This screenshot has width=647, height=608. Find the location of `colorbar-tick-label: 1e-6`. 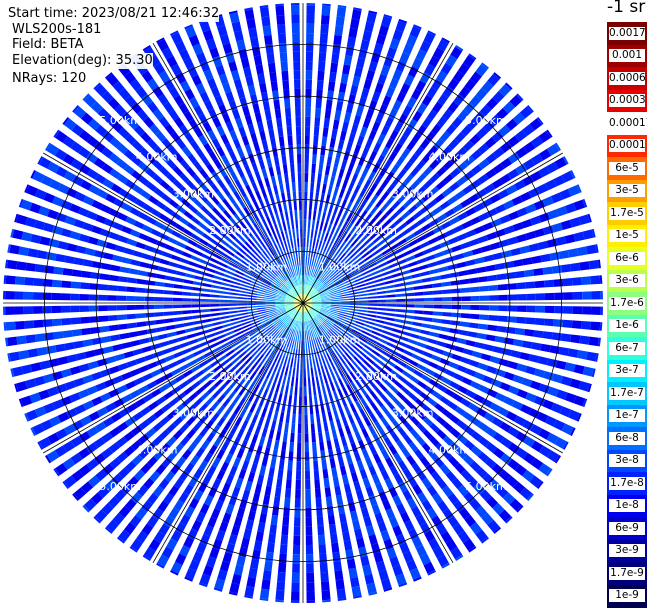

colorbar-tick-label: 1e-6 is located at coordinates (627, 325).